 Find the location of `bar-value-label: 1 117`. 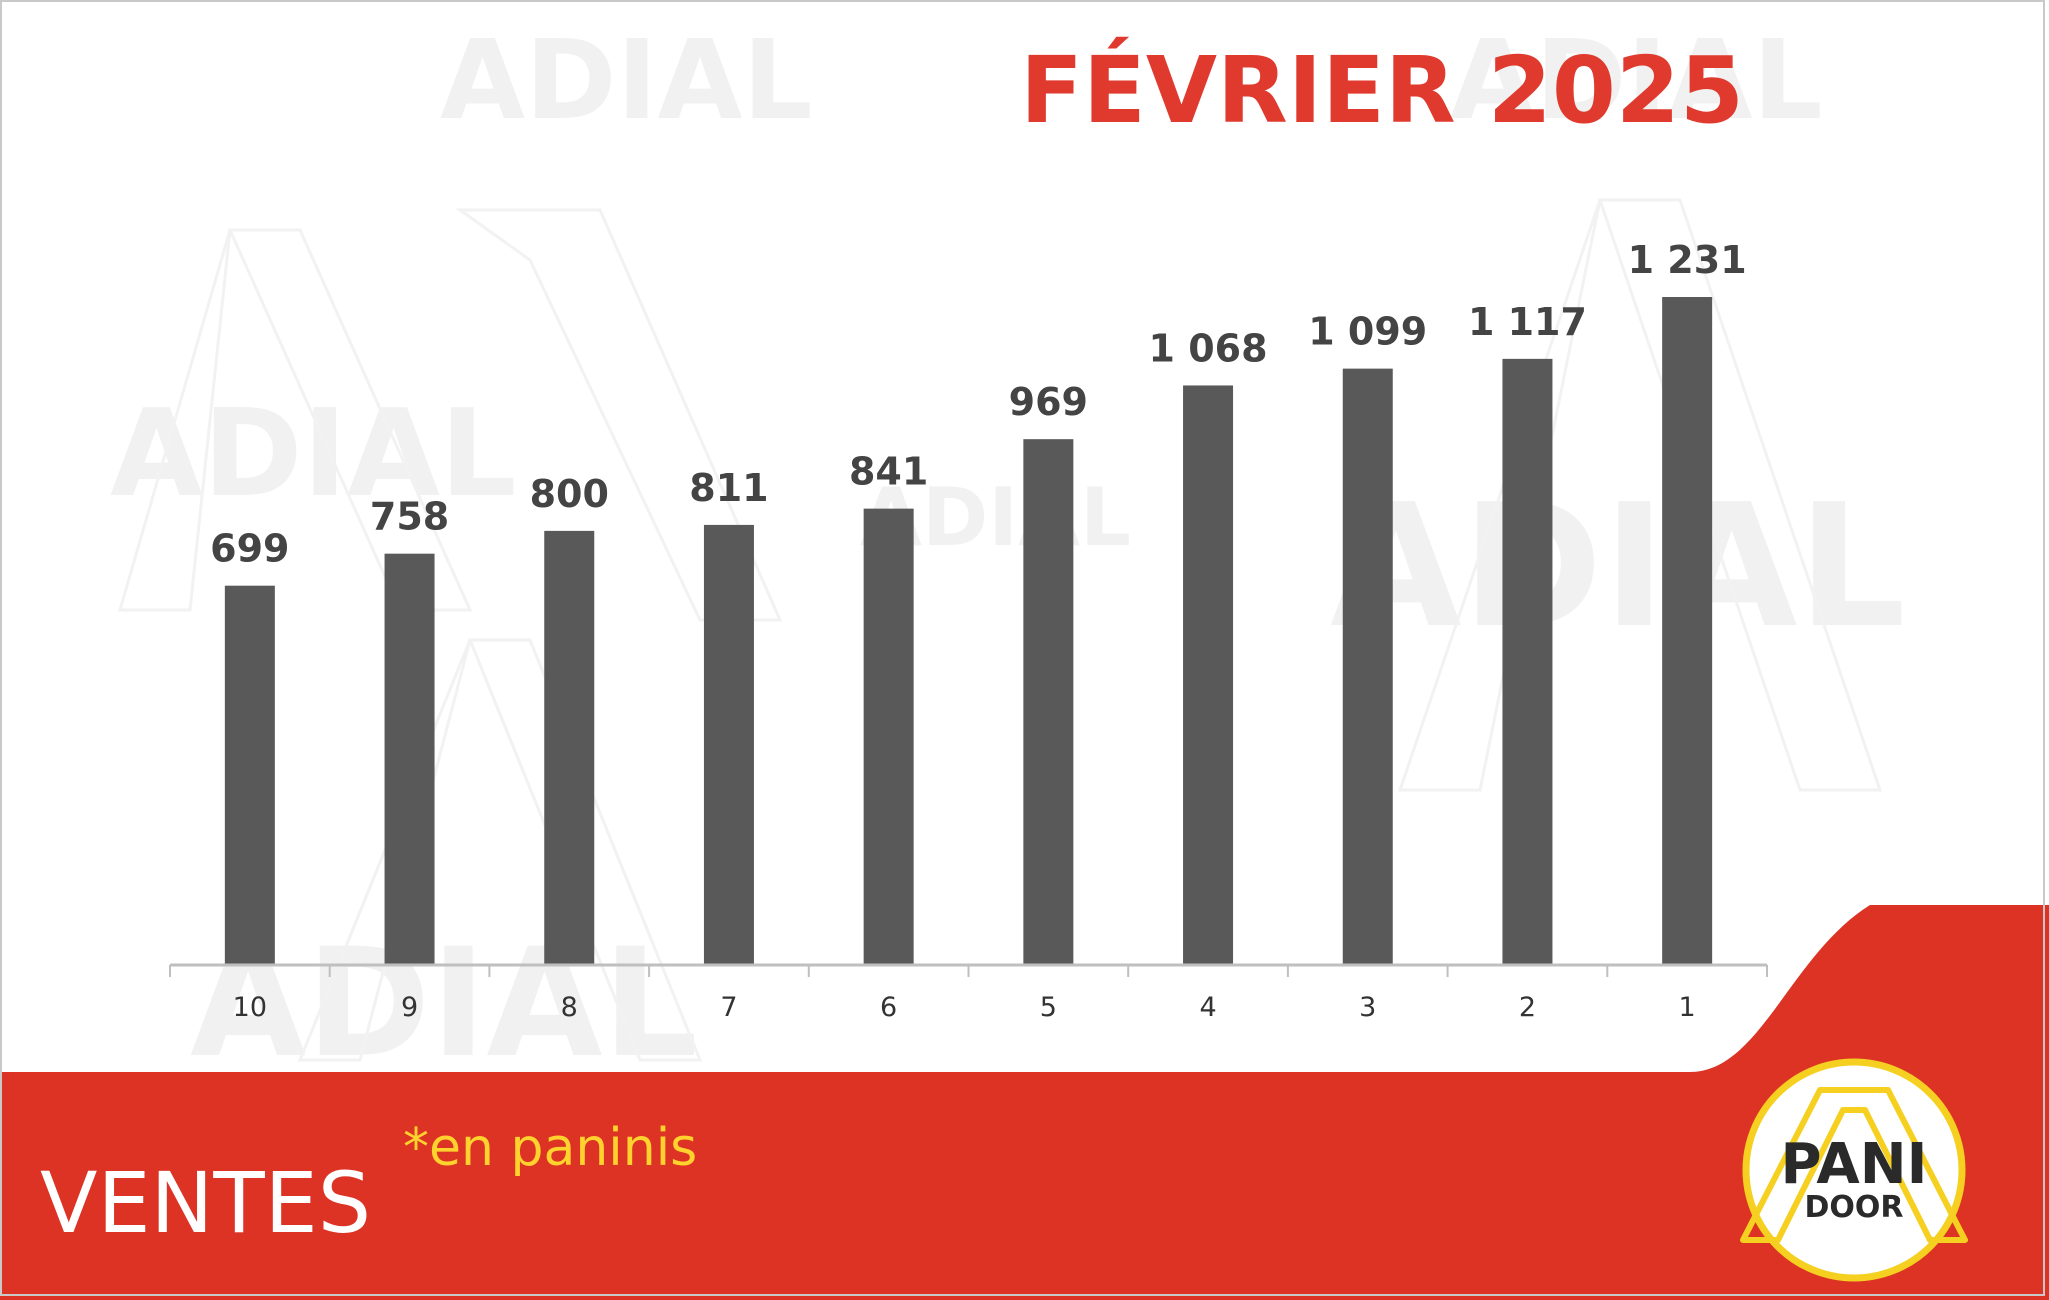

bar-value-label: 1 117 is located at coordinates (1527, 322).